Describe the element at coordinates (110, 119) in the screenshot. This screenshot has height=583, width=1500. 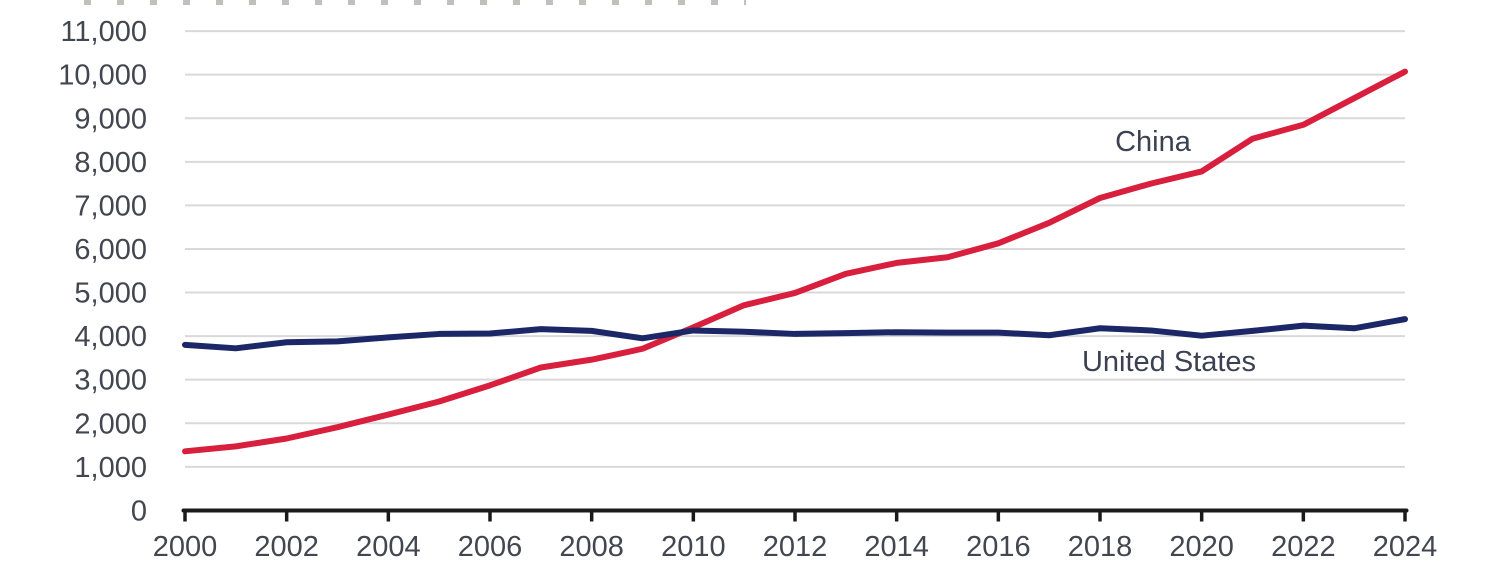
I see `y-axis-tick-label: 9,000` at that location.